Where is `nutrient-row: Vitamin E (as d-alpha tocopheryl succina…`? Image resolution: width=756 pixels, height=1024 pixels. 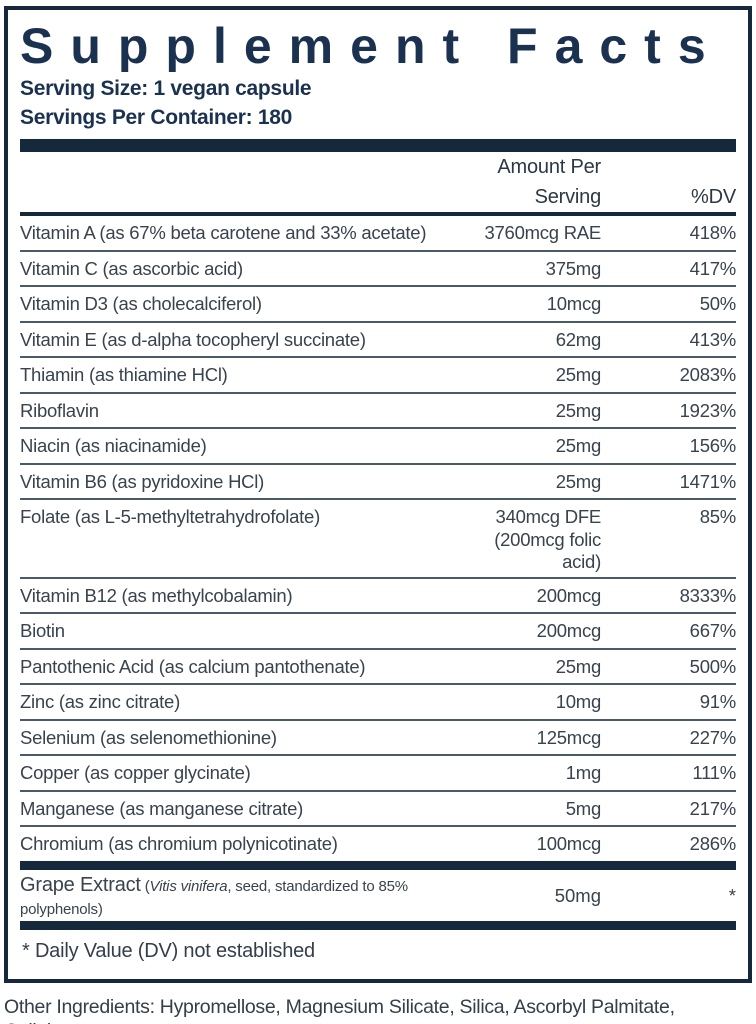 nutrient-row: Vitamin E (as d-alpha tocopheryl succina… is located at coordinates (378, 338).